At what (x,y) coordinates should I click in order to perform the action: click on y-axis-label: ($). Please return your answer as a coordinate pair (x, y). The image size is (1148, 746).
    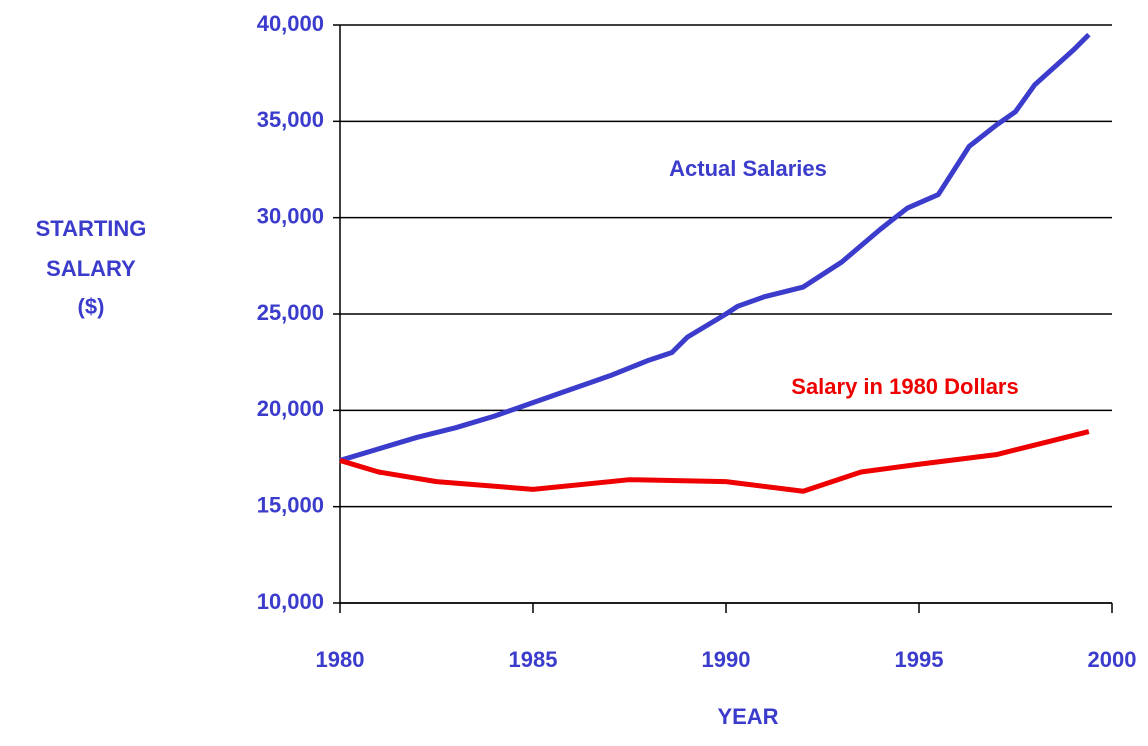
    Looking at the image, I should click on (91, 306).